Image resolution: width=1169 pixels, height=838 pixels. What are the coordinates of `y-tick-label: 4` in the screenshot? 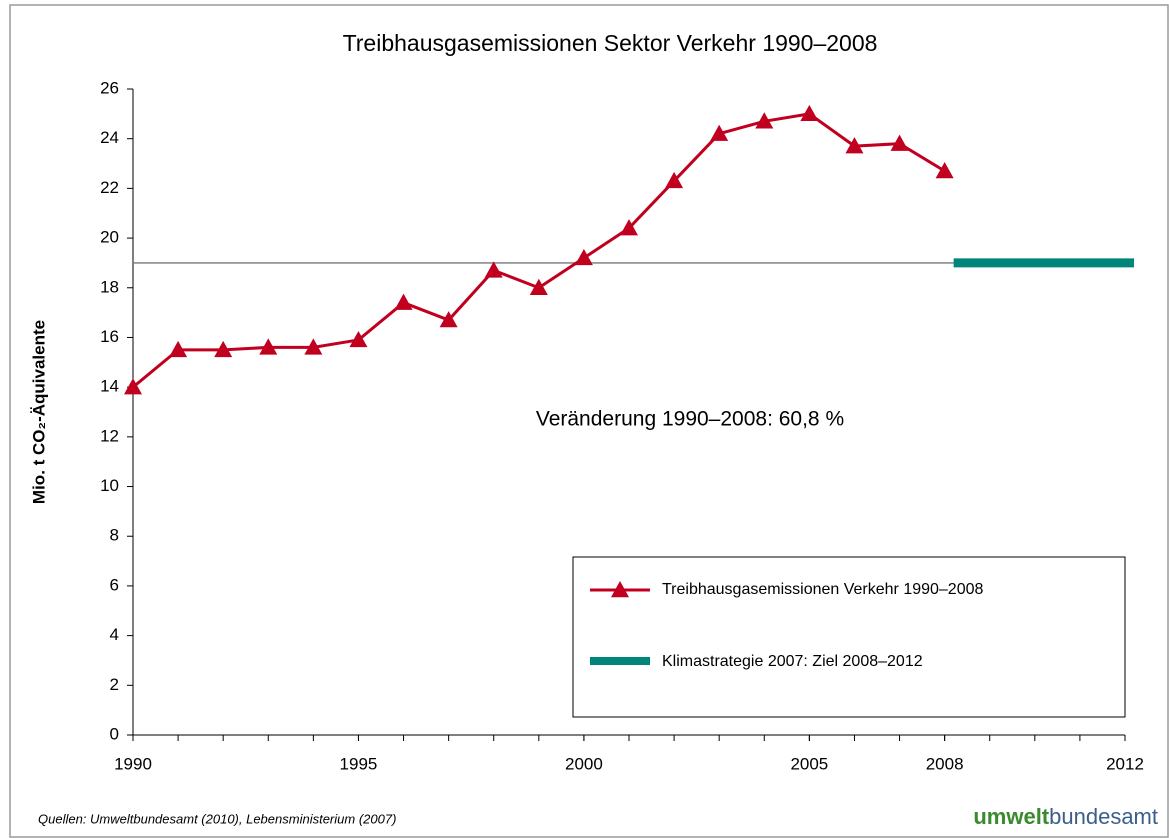 It's located at (114, 634).